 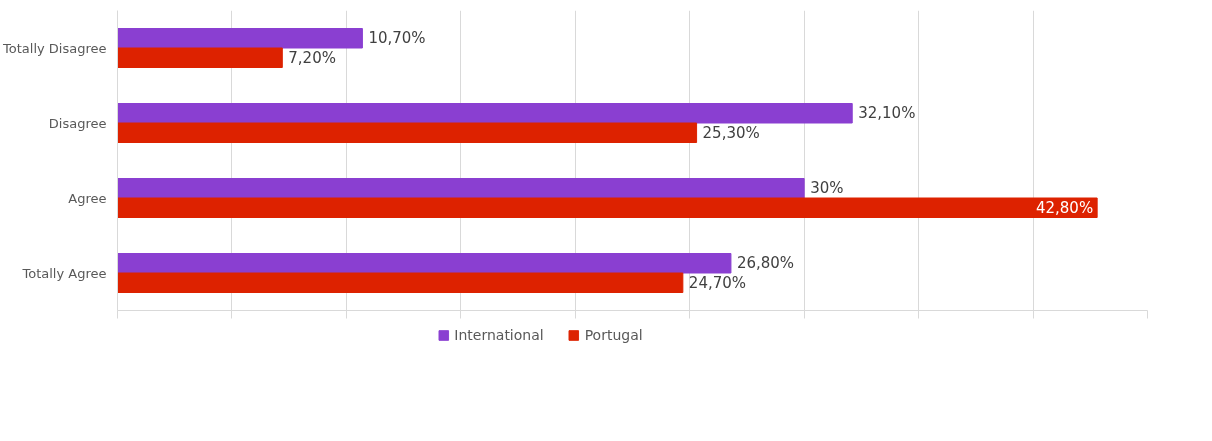 What do you see at coordinates (1064, 207) in the screenshot?
I see `data-label: 42,80%` at bounding box center [1064, 207].